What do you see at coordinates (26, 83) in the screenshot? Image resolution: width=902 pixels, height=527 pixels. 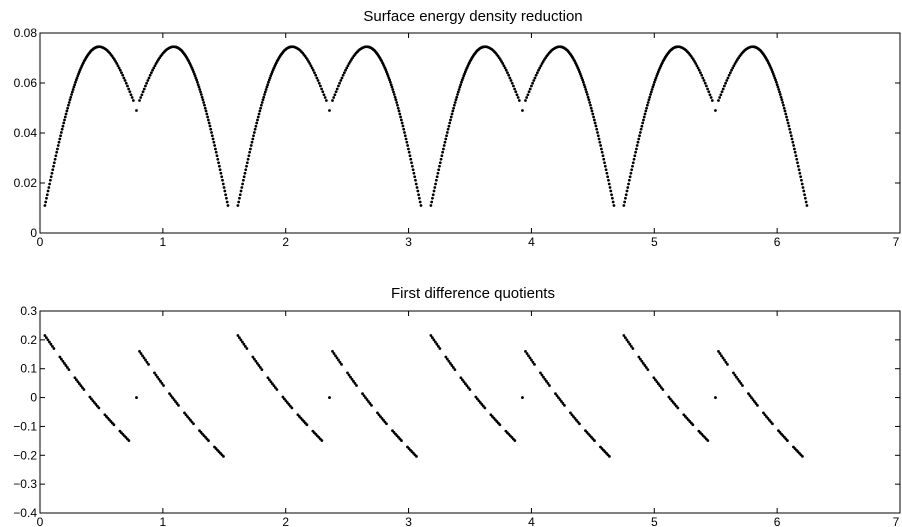 I see `y-tick-label: 0.06` at bounding box center [26, 83].